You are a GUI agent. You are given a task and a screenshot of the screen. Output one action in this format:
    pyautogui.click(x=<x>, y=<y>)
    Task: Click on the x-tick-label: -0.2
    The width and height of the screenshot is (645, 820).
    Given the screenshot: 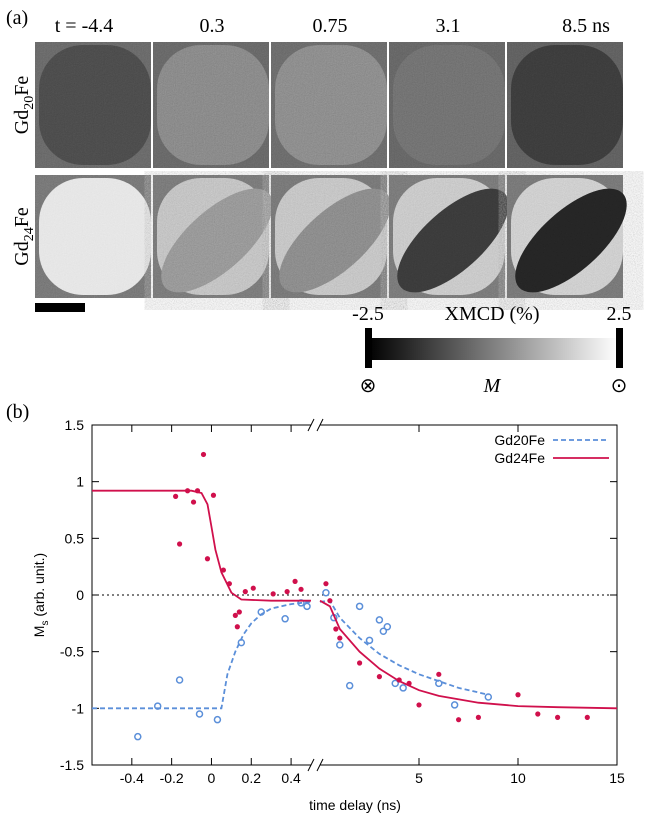 What is the action you would take?
    pyautogui.click(x=172, y=778)
    